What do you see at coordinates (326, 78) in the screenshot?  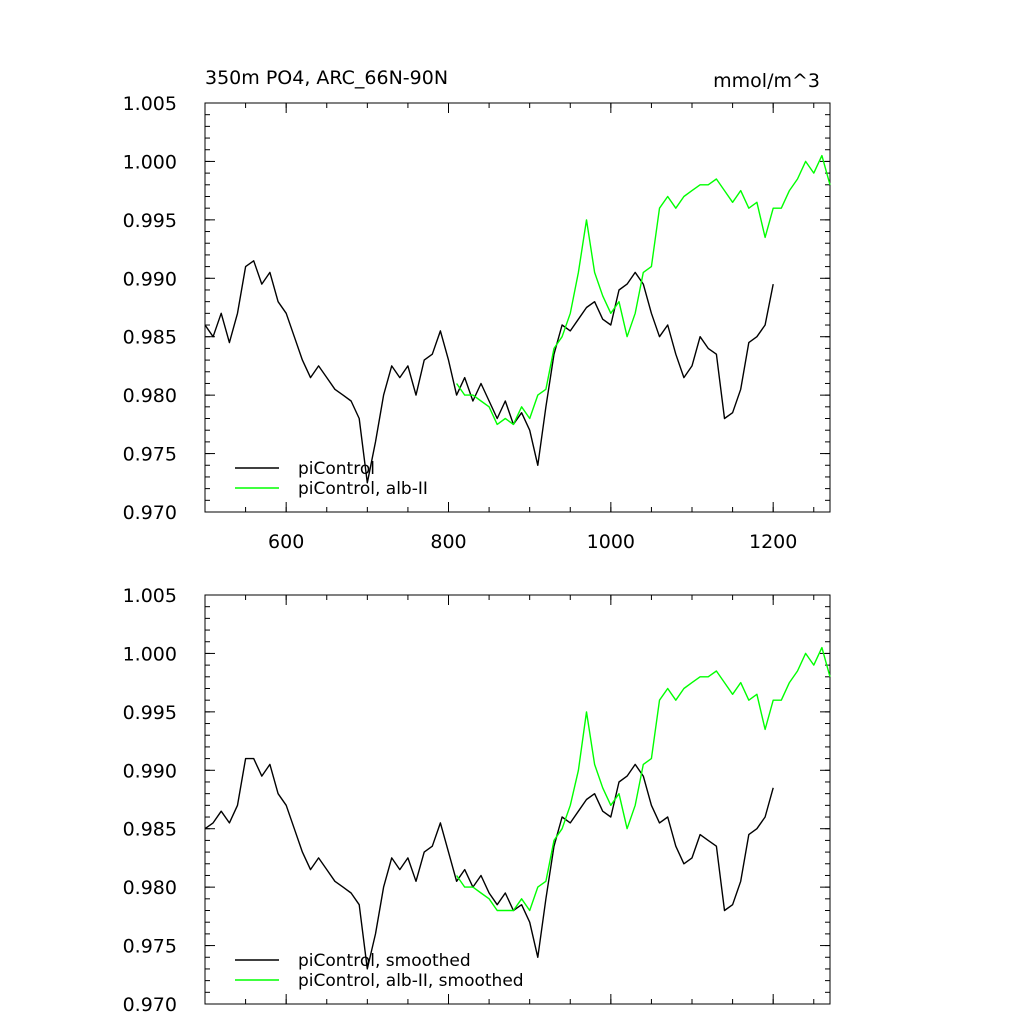 I see `chart-title: 350m PO4, ARC_66N-90N` at bounding box center [326, 78].